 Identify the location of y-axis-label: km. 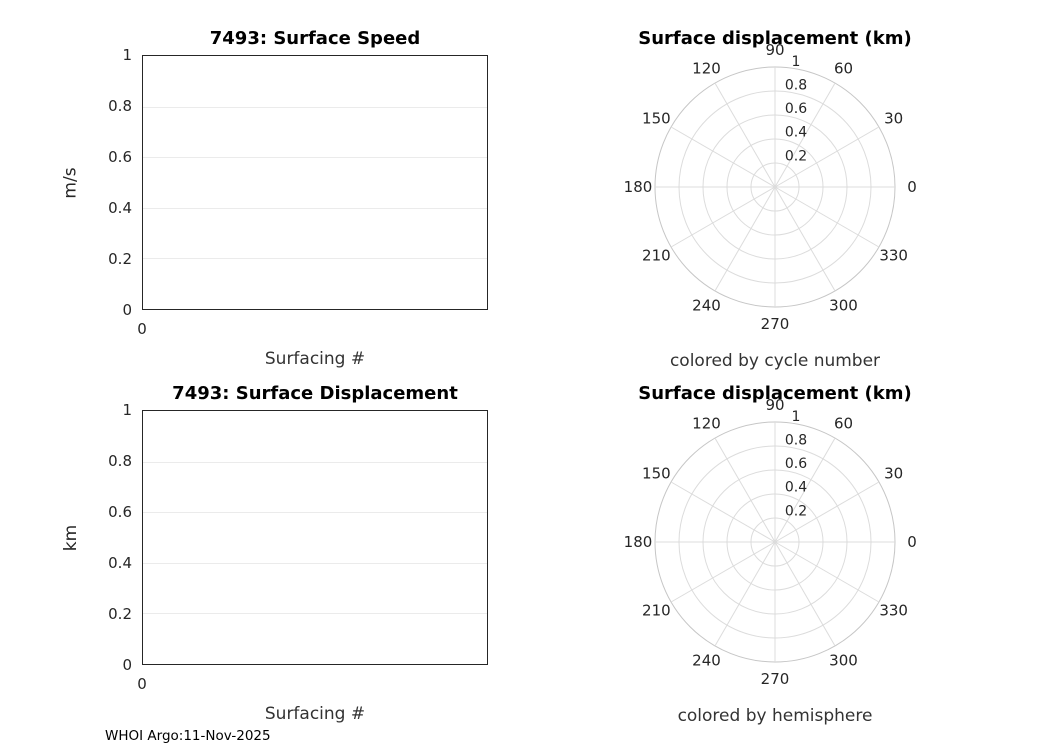
(71, 537).